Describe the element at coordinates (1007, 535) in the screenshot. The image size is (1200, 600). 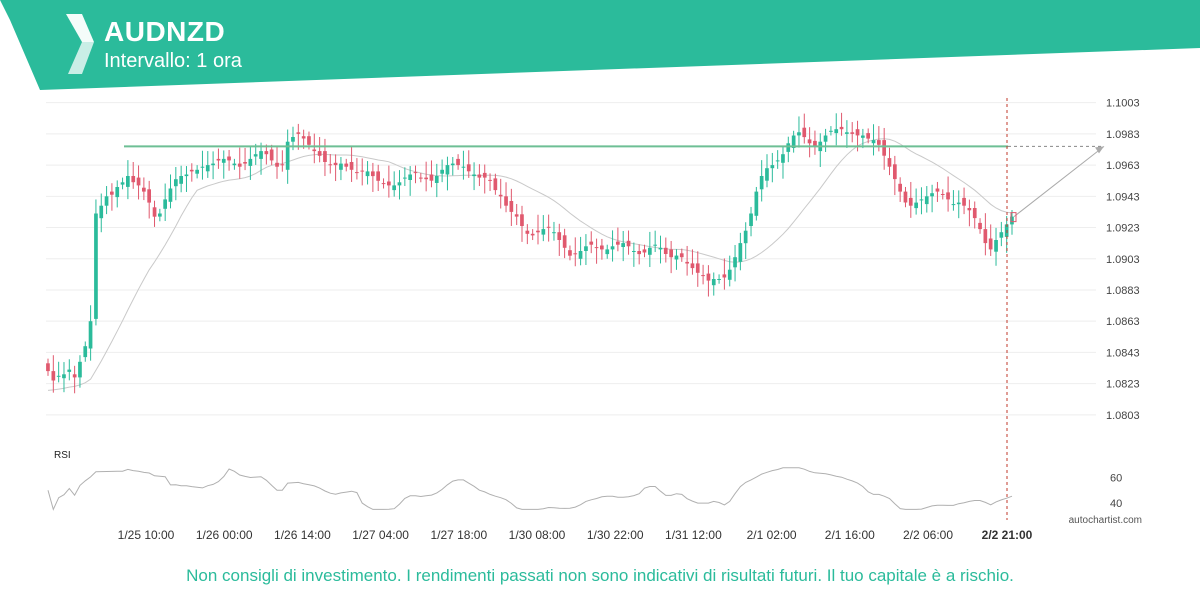
I see `x-tick-label: 2/2 21:00` at that location.